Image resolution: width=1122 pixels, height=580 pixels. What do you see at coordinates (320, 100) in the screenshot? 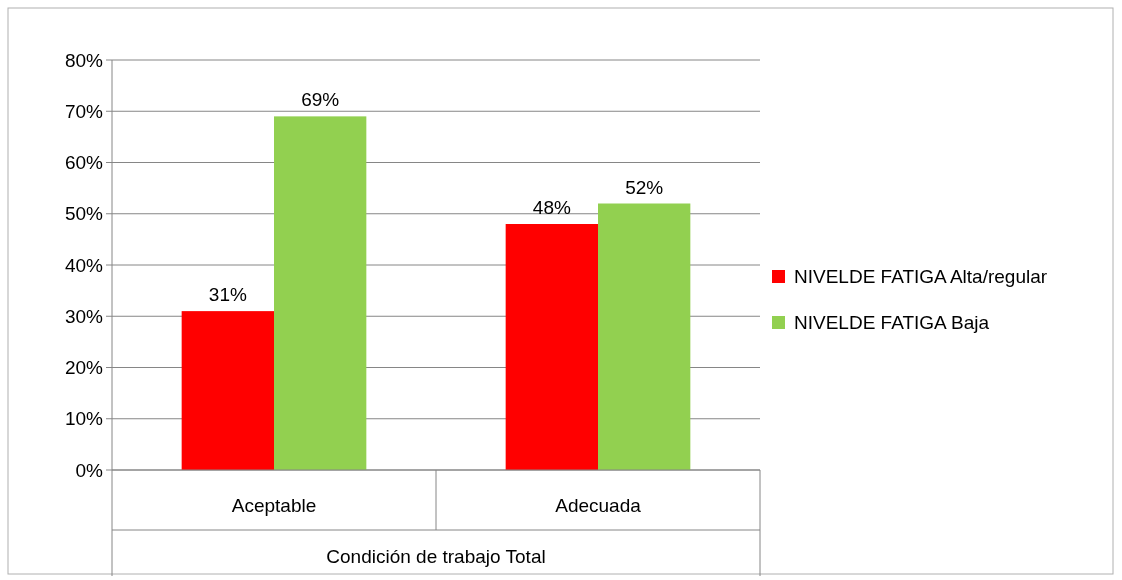
I see `data-label: 69%` at bounding box center [320, 100].